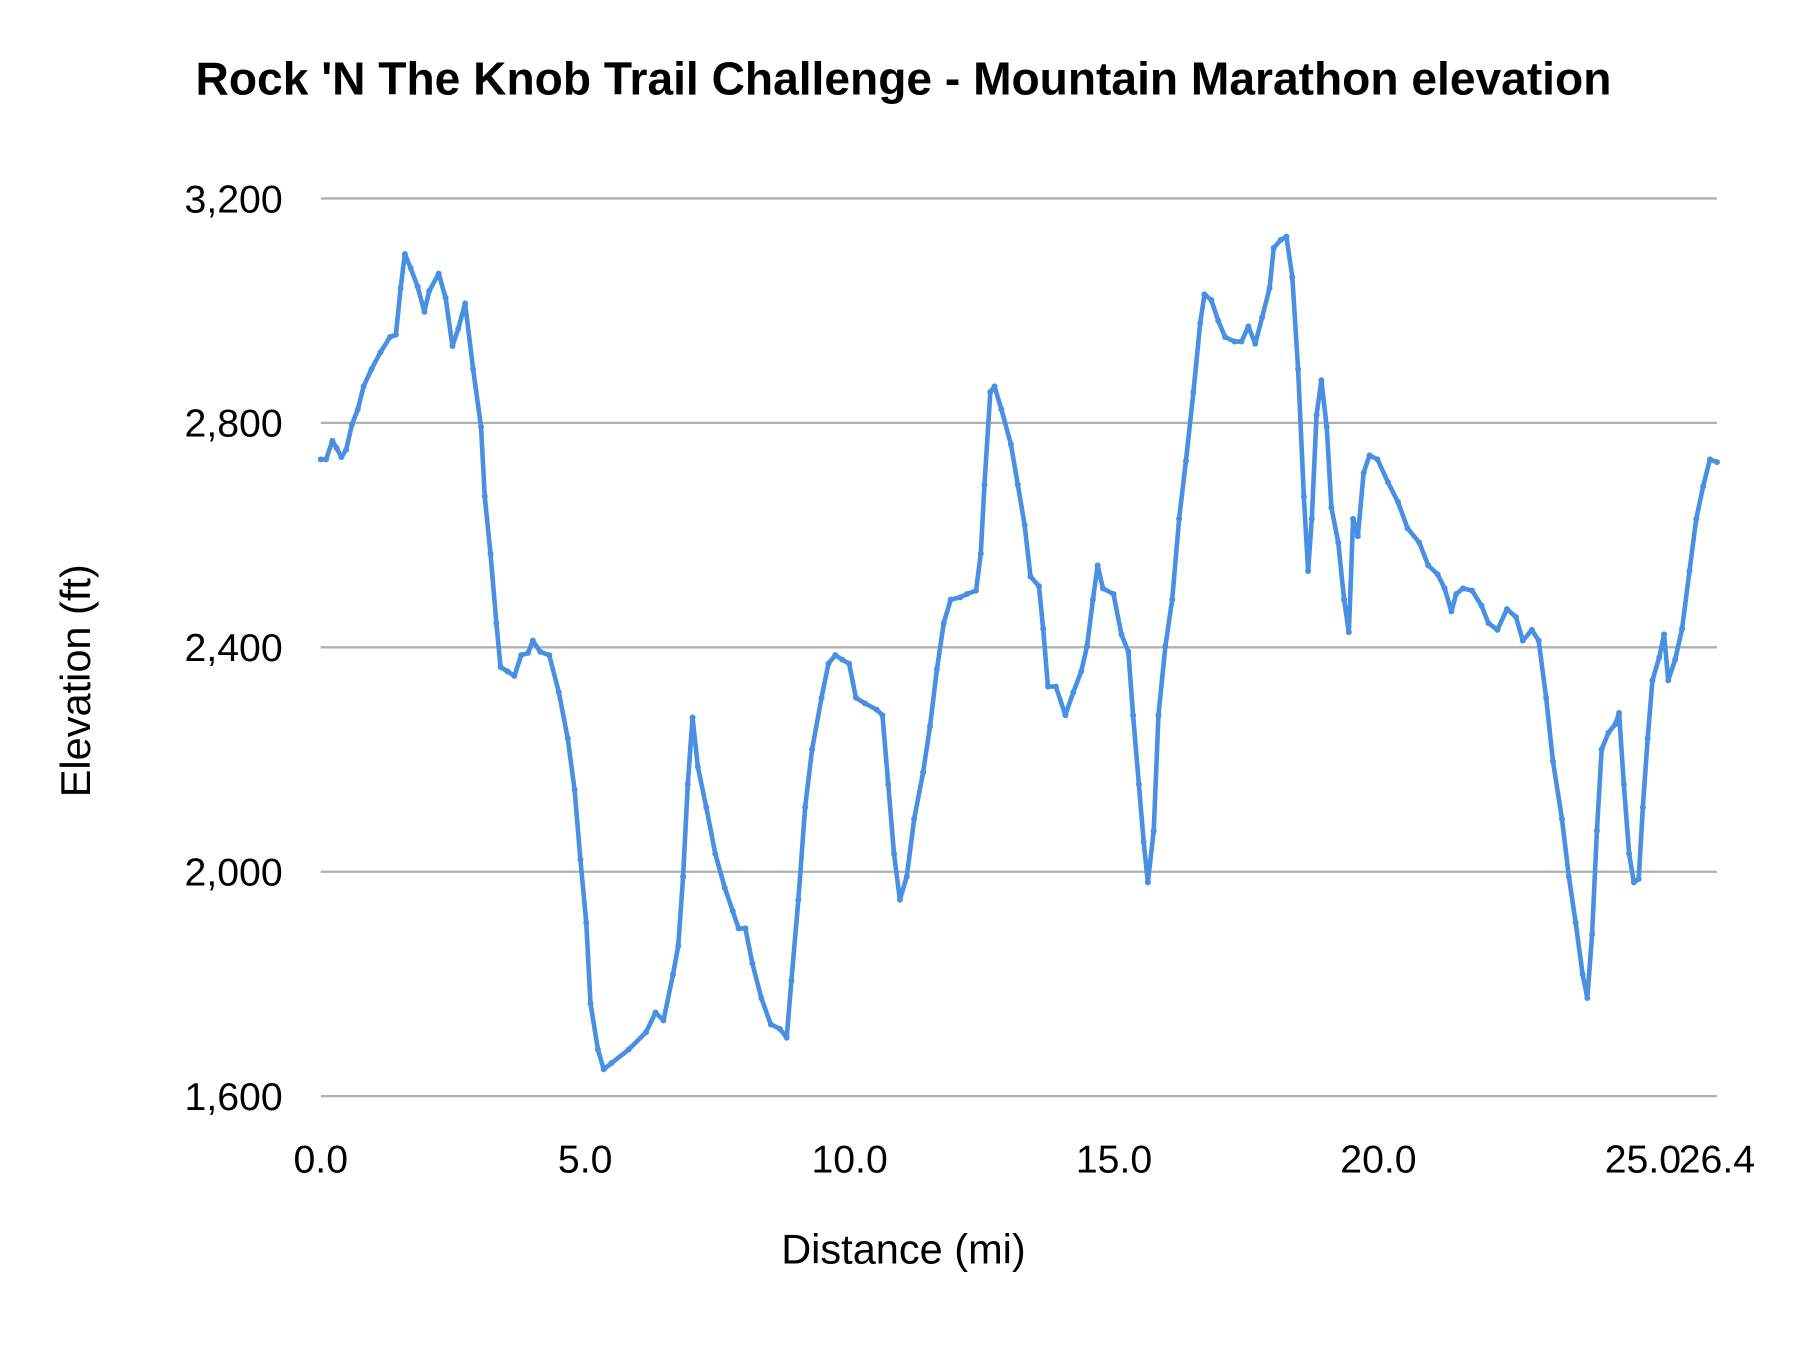 The image size is (1800, 1350). I want to click on y-tick-label: 2,400, so click(234, 648).